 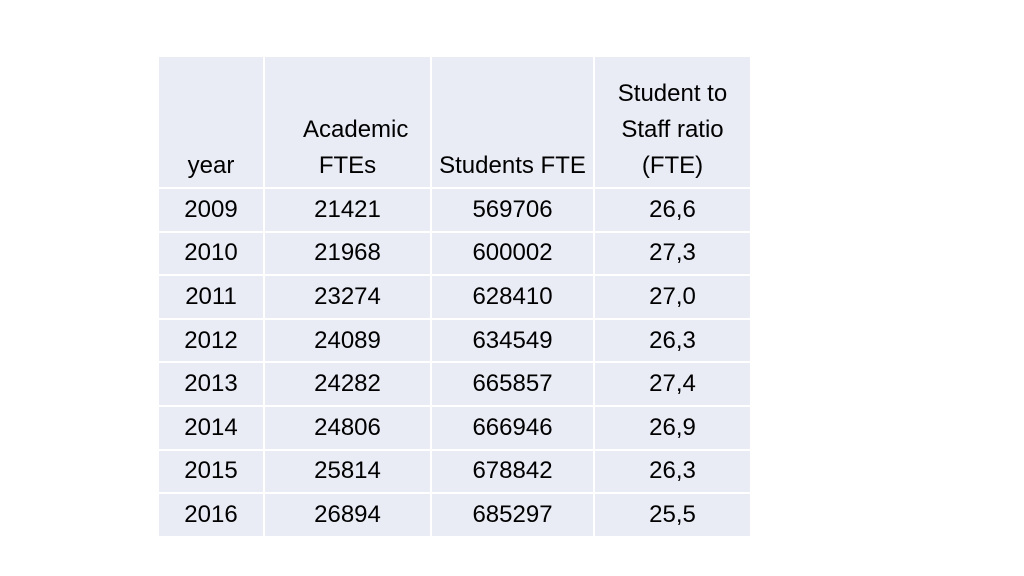 What do you see at coordinates (211, 340) in the screenshot?
I see `cell-year: 2012` at bounding box center [211, 340].